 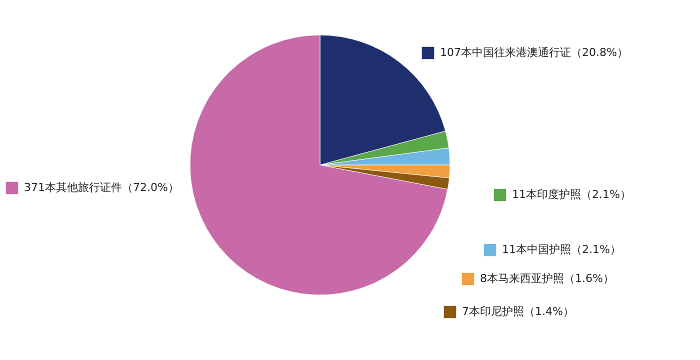 What do you see at coordinates (547, 278) in the screenshot?
I see `legend-label: 8本马来西亚护照（1.6%）` at bounding box center [547, 278].